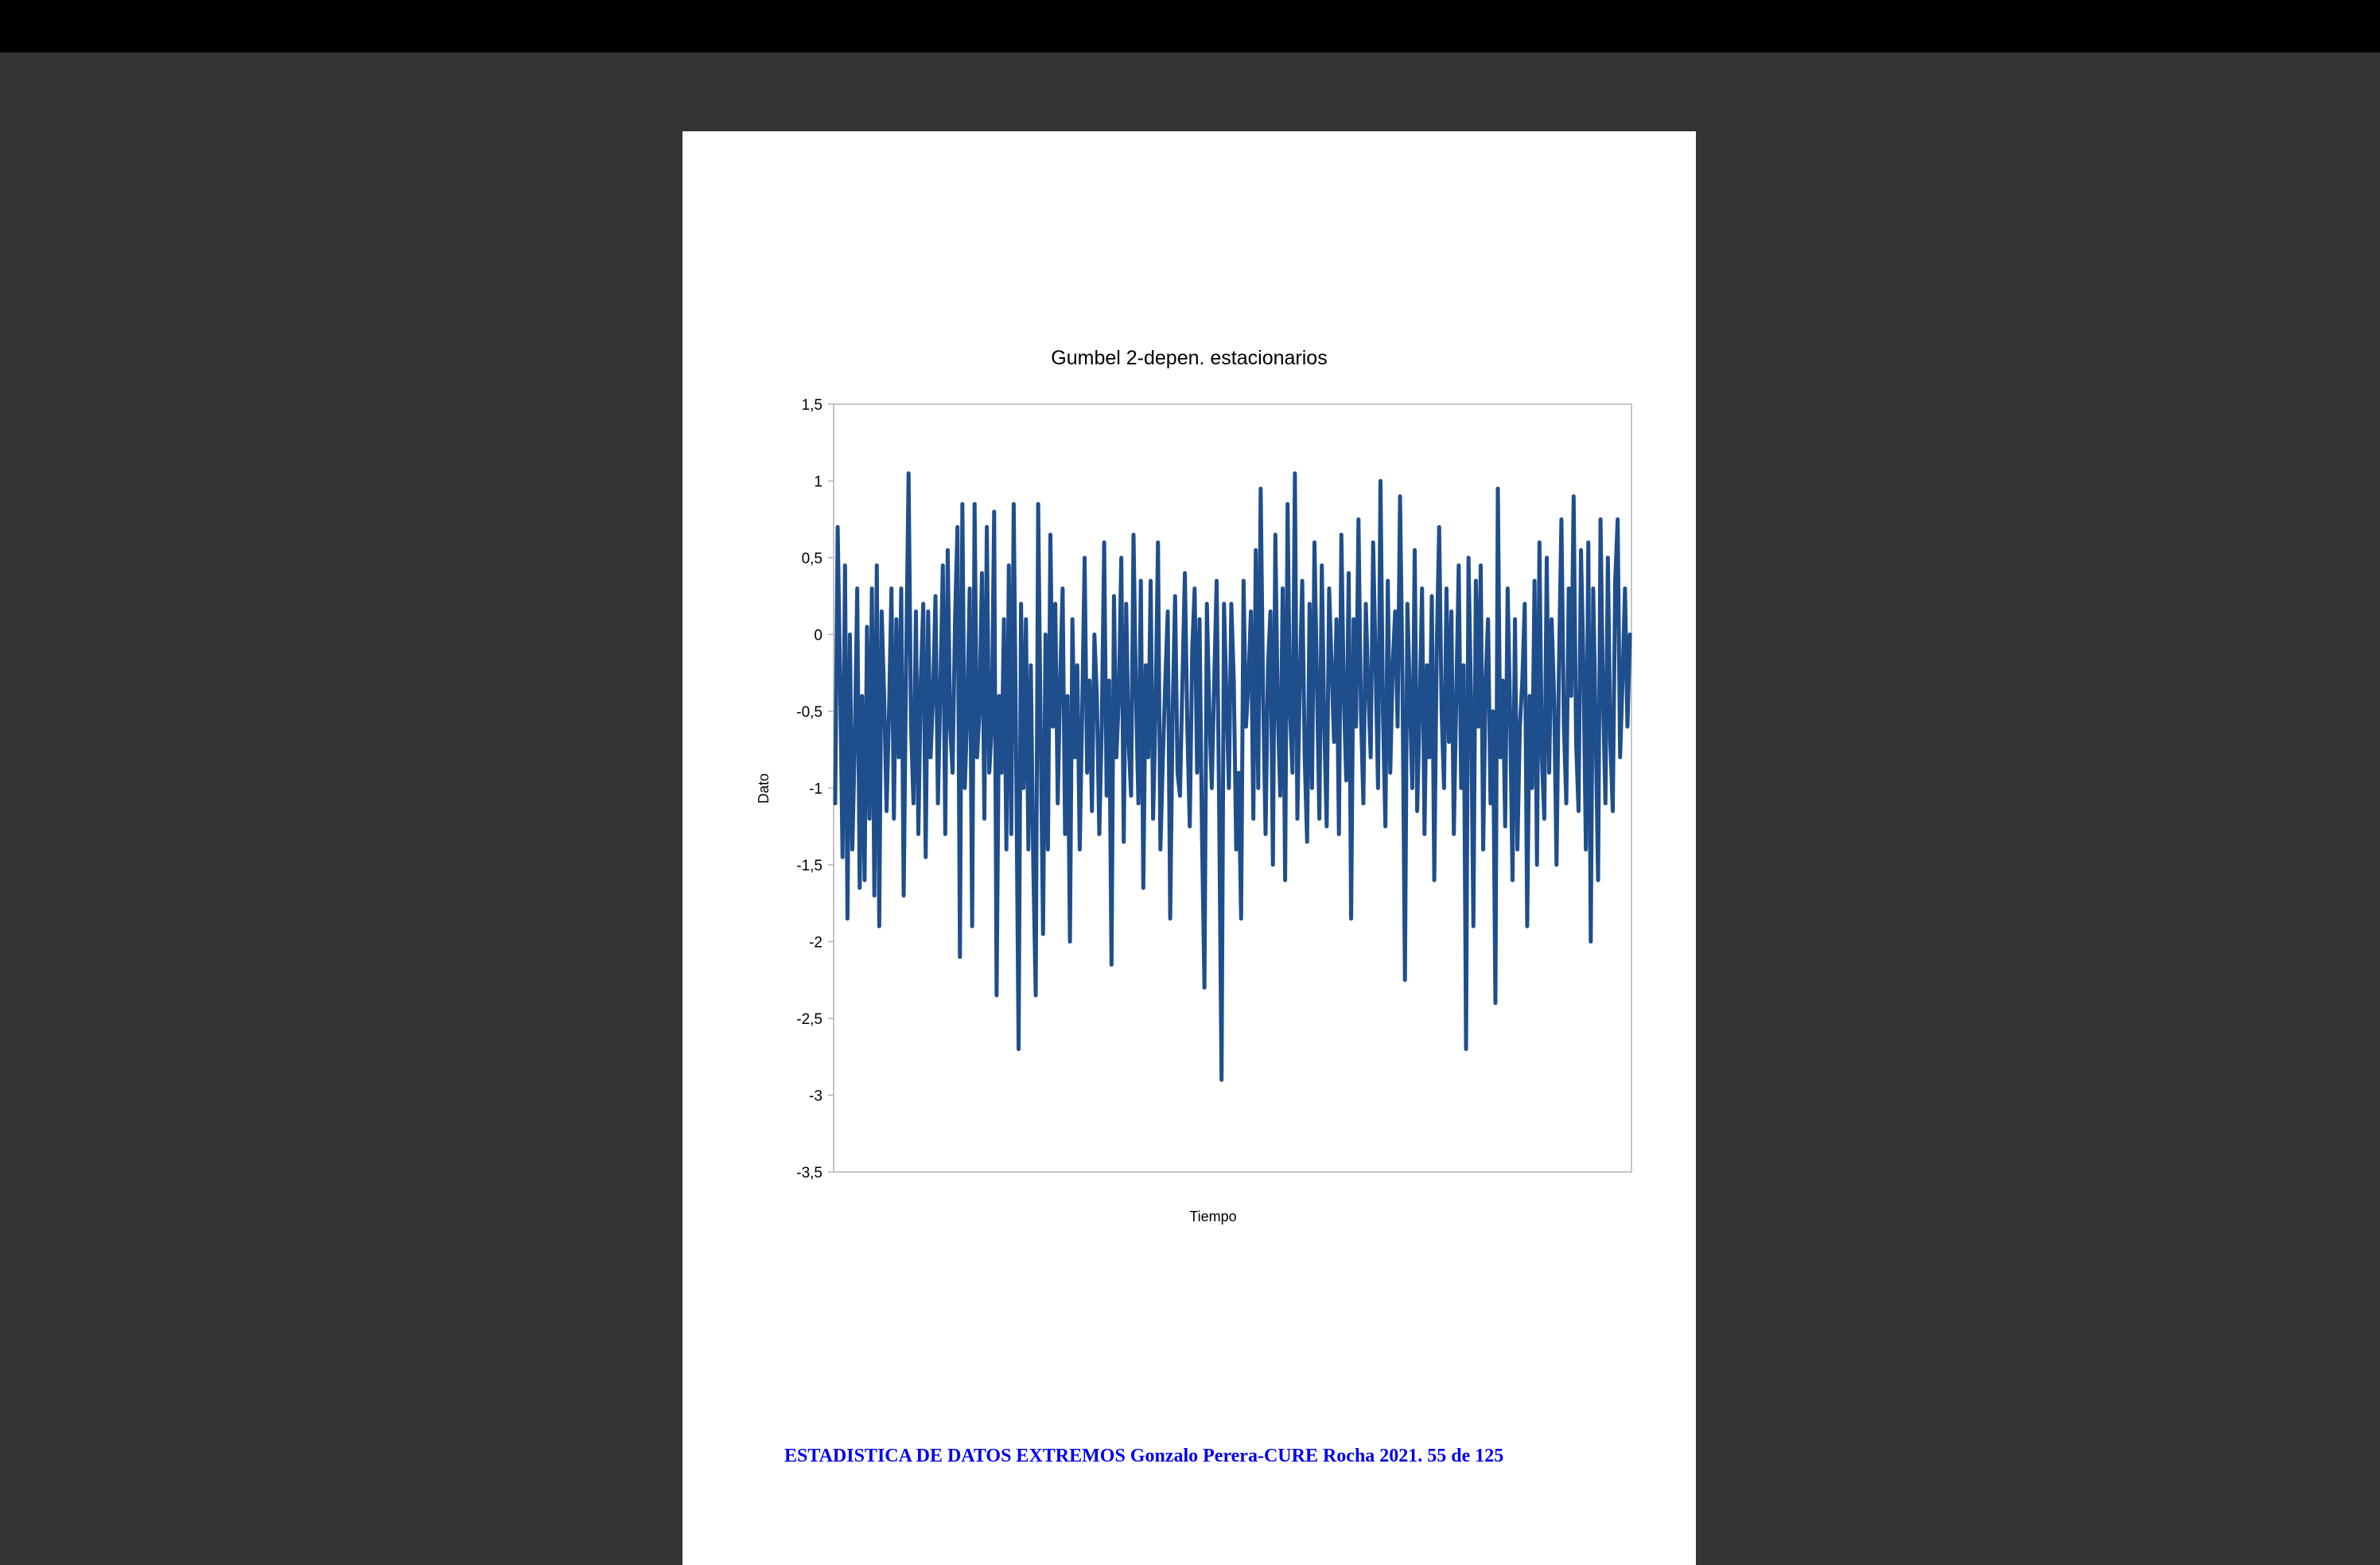 Image resolution: width=2380 pixels, height=1565 pixels. I want to click on x-axis-label: Tiempo, so click(1212, 1217).